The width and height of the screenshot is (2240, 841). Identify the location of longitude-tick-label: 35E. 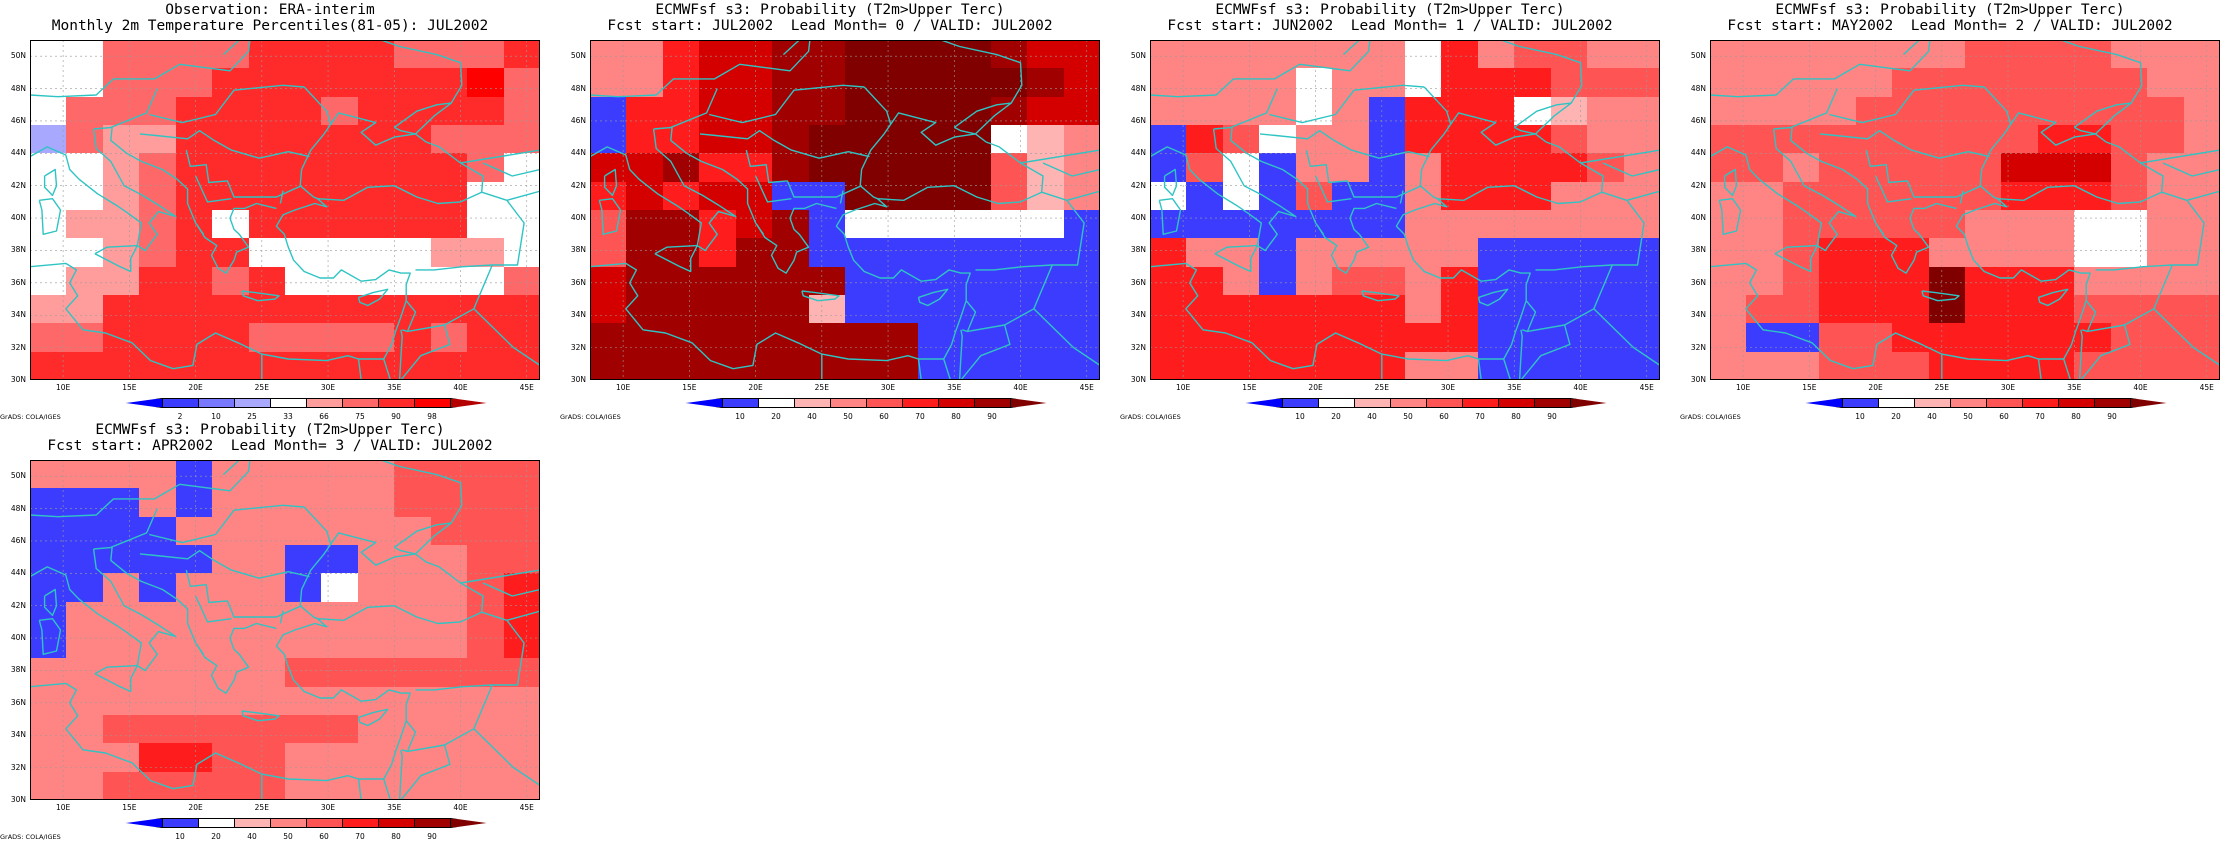
(954, 387).